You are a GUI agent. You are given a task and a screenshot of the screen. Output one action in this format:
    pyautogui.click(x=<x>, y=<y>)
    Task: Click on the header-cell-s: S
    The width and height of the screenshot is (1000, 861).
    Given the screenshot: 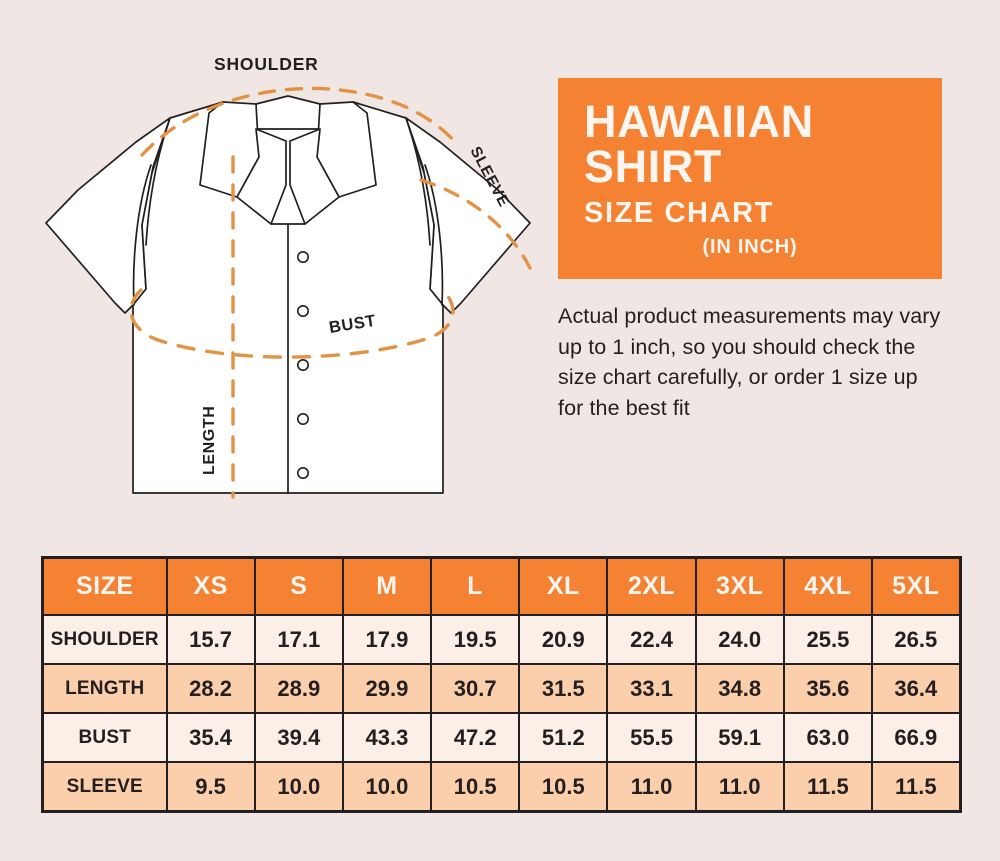 What is the action you would take?
    pyautogui.click(x=298, y=586)
    